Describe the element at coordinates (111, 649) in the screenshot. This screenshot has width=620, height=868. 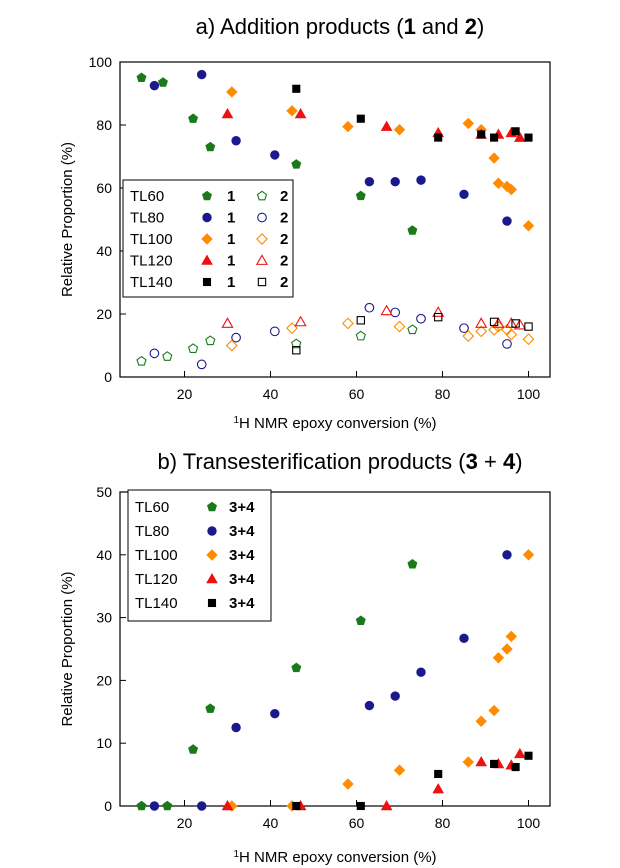
I see `chart-b-y-ticks: 0 10 20 30 40 50` at that location.